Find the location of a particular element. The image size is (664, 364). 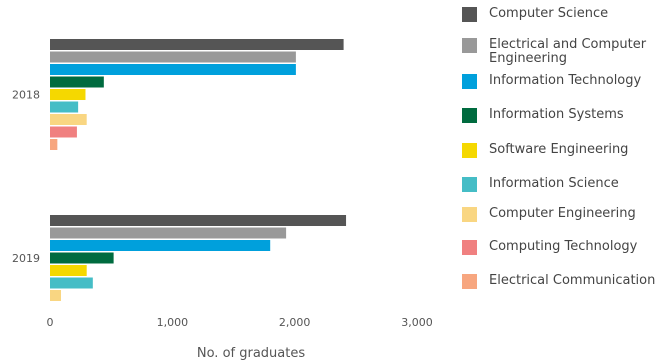

legend-label: Software Engineering is located at coordinates (559, 149).